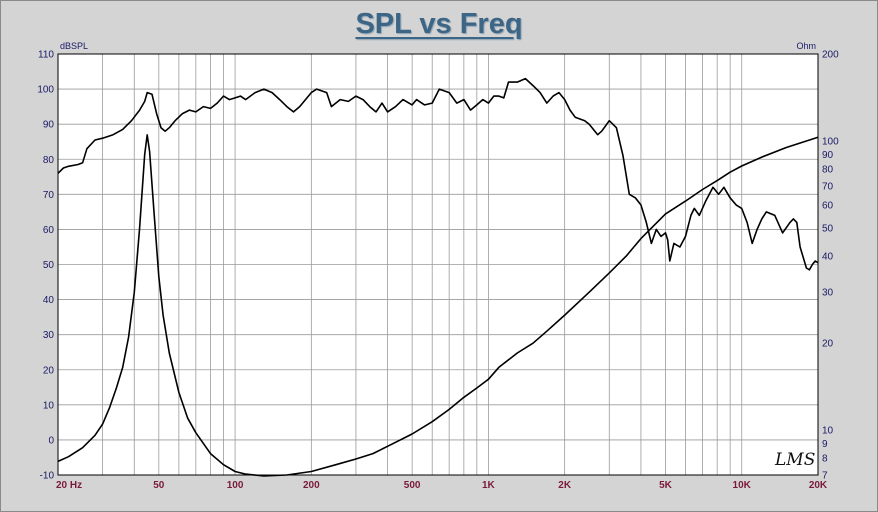 The height and width of the screenshot is (512, 878). I want to click on left-tick-label: 50, so click(49, 265).